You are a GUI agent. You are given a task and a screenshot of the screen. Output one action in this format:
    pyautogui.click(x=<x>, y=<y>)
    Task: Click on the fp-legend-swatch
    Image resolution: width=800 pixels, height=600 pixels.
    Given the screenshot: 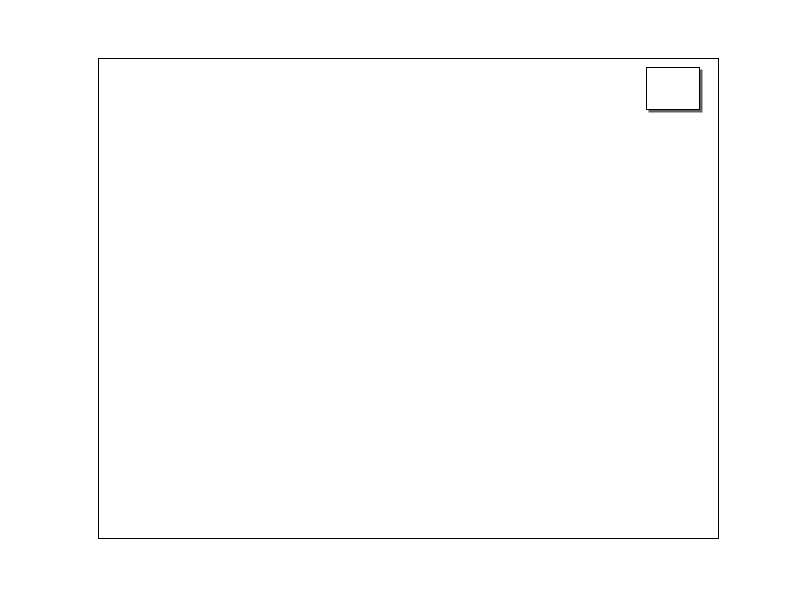 What is the action you would take?
    pyautogui.click(x=667, y=97)
    